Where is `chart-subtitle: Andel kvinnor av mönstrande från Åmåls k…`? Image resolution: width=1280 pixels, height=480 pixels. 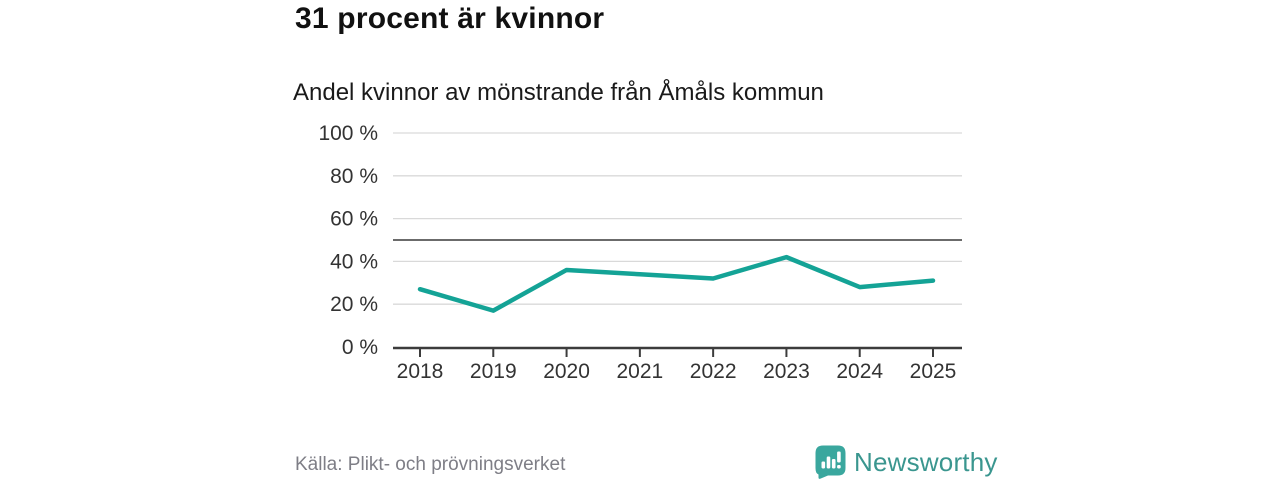 chart-subtitle: Andel kvinnor av mönstrande från Åmåls k… is located at coordinates (558, 92).